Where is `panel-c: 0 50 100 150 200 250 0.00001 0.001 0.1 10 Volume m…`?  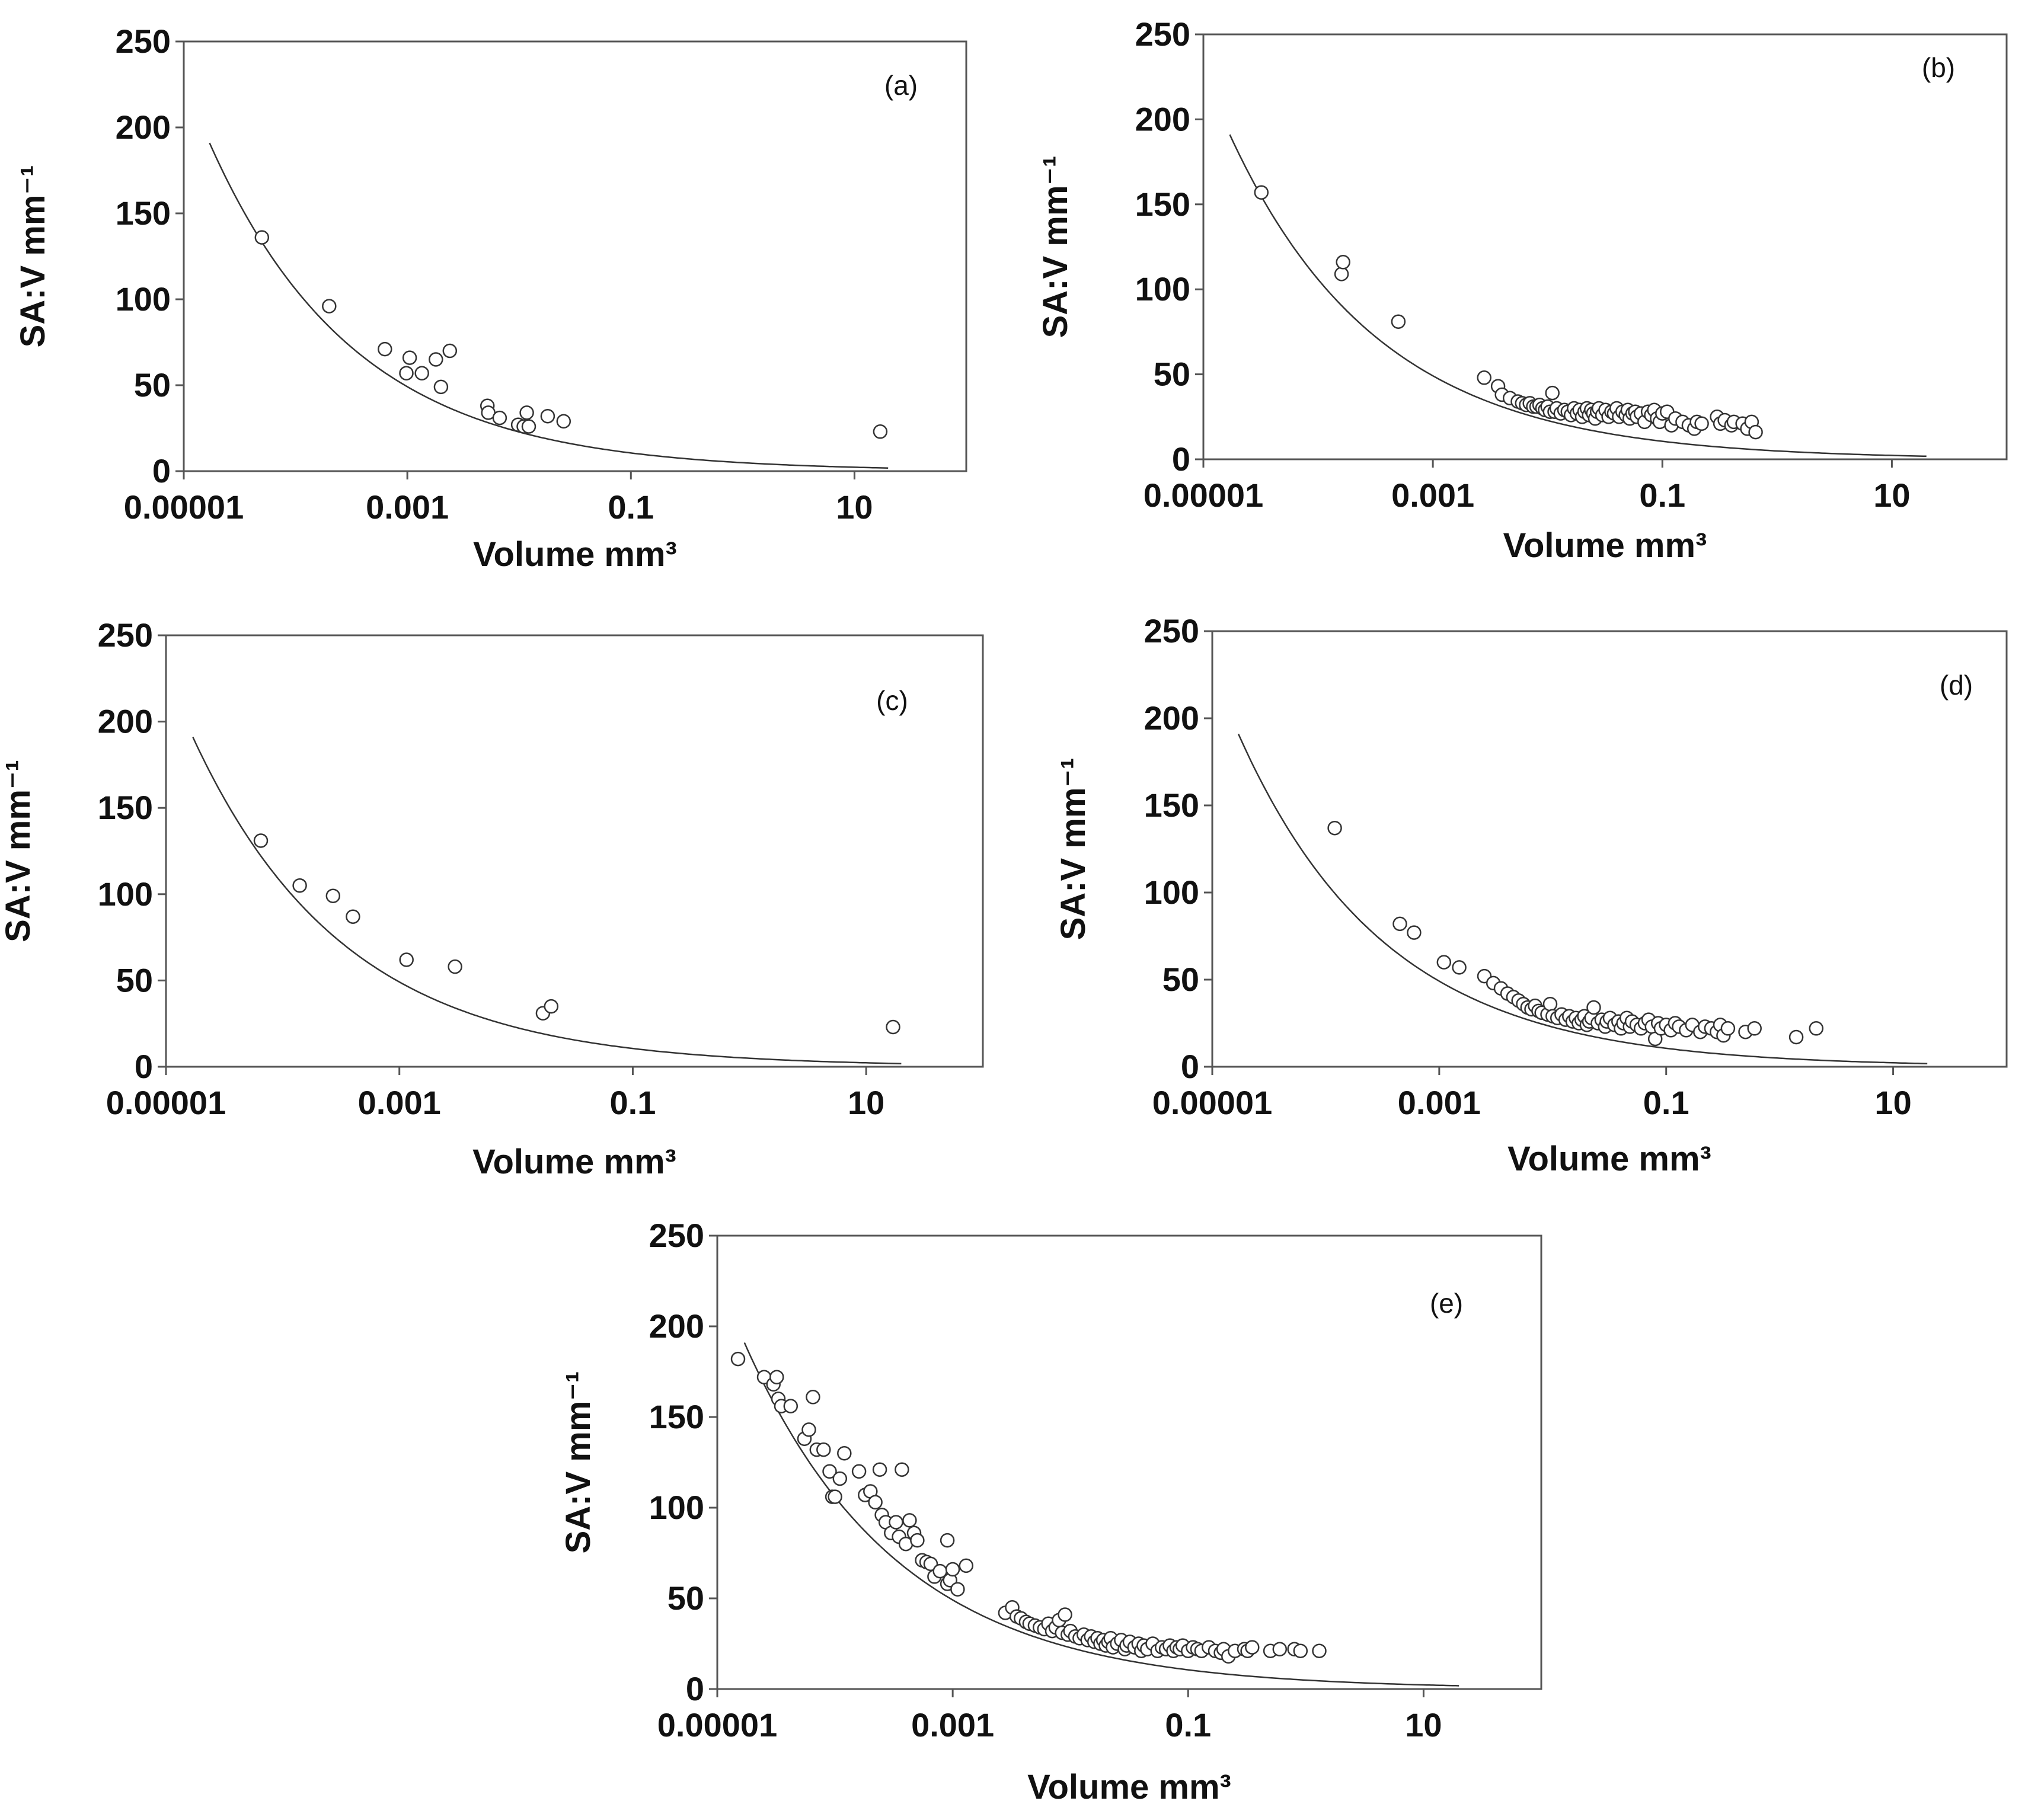
panel-c: 0 50 100 150 200 250 0.00001 0.001 0.1 10 Volume m… is located at coordinates (492, 898).